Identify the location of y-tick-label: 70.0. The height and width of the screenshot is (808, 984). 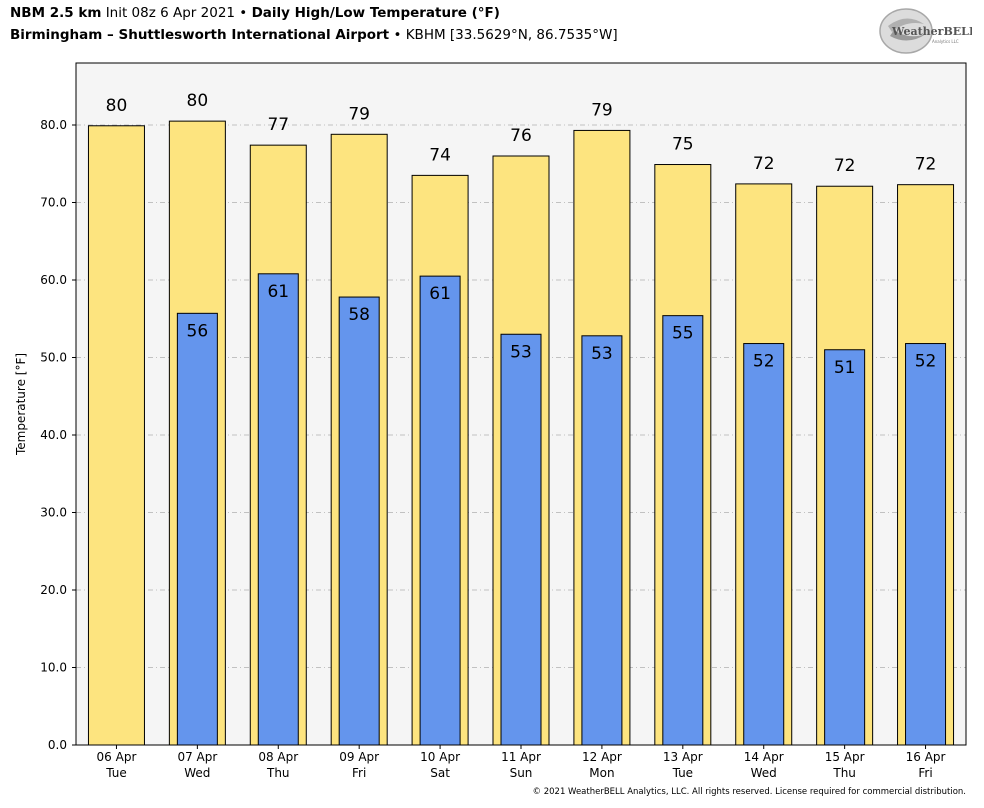
(53, 203).